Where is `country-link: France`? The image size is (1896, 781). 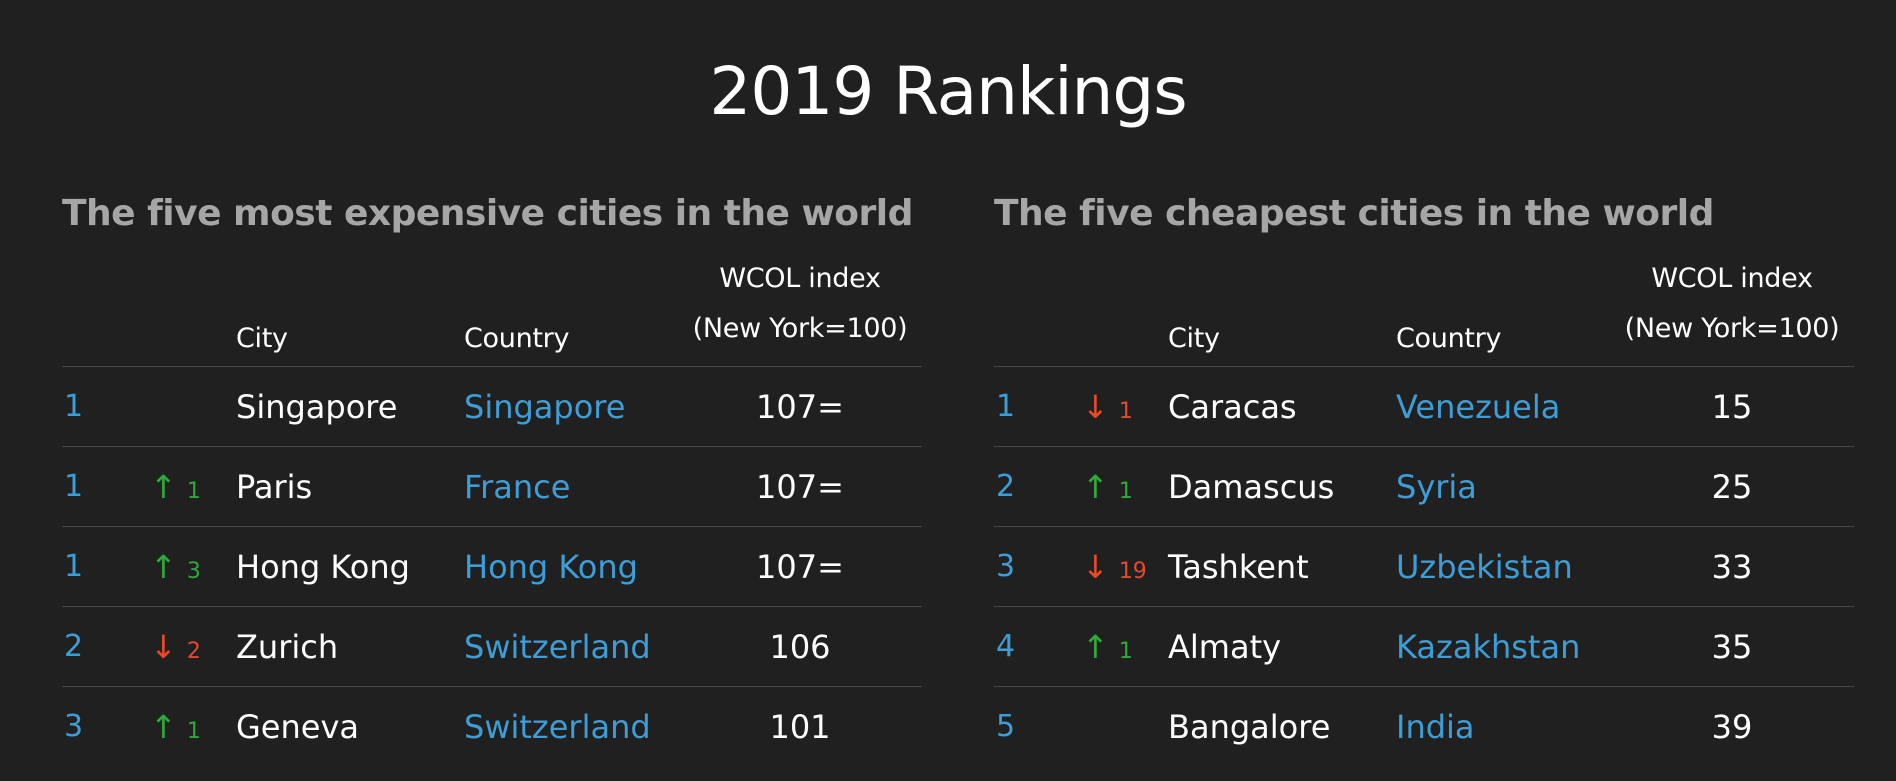 country-link: France is located at coordinates (571, 486).